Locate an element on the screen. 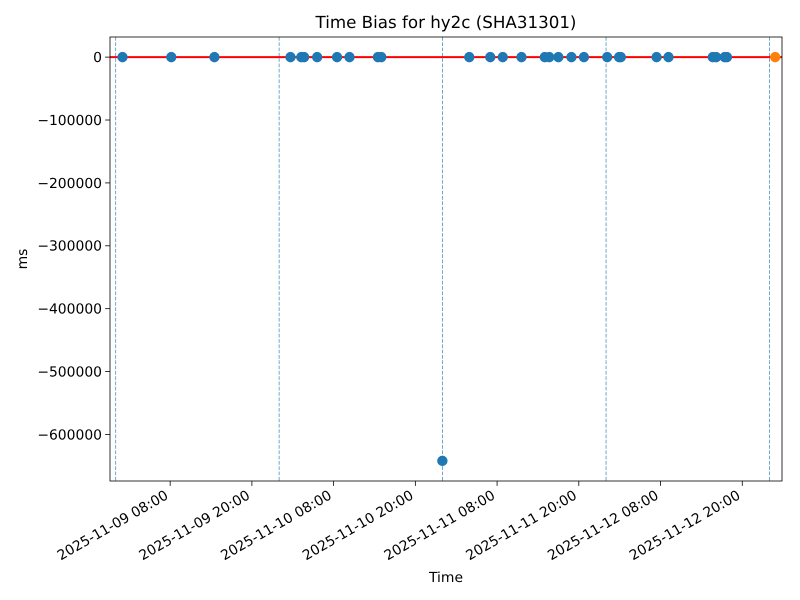 The width and height of the screenshot is (800, 600). y-tick-label: −100000 is located at coordinates (69, 120).